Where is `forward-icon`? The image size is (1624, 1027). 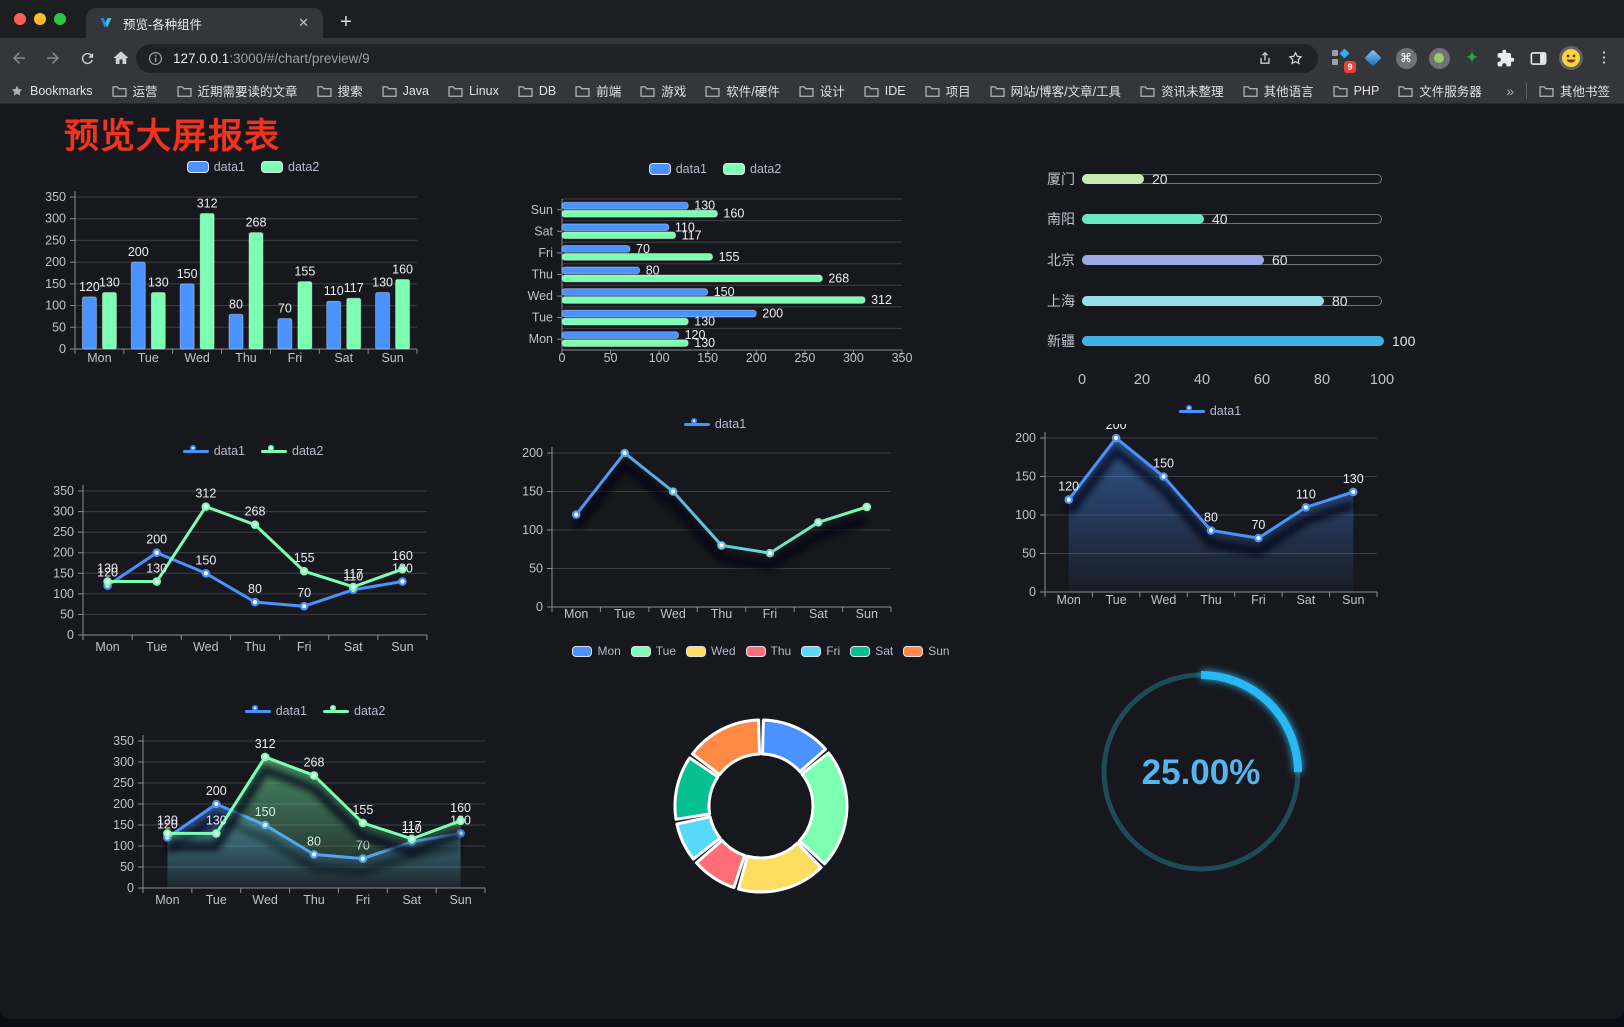 forward-icon is located at coordinates (53, 58).